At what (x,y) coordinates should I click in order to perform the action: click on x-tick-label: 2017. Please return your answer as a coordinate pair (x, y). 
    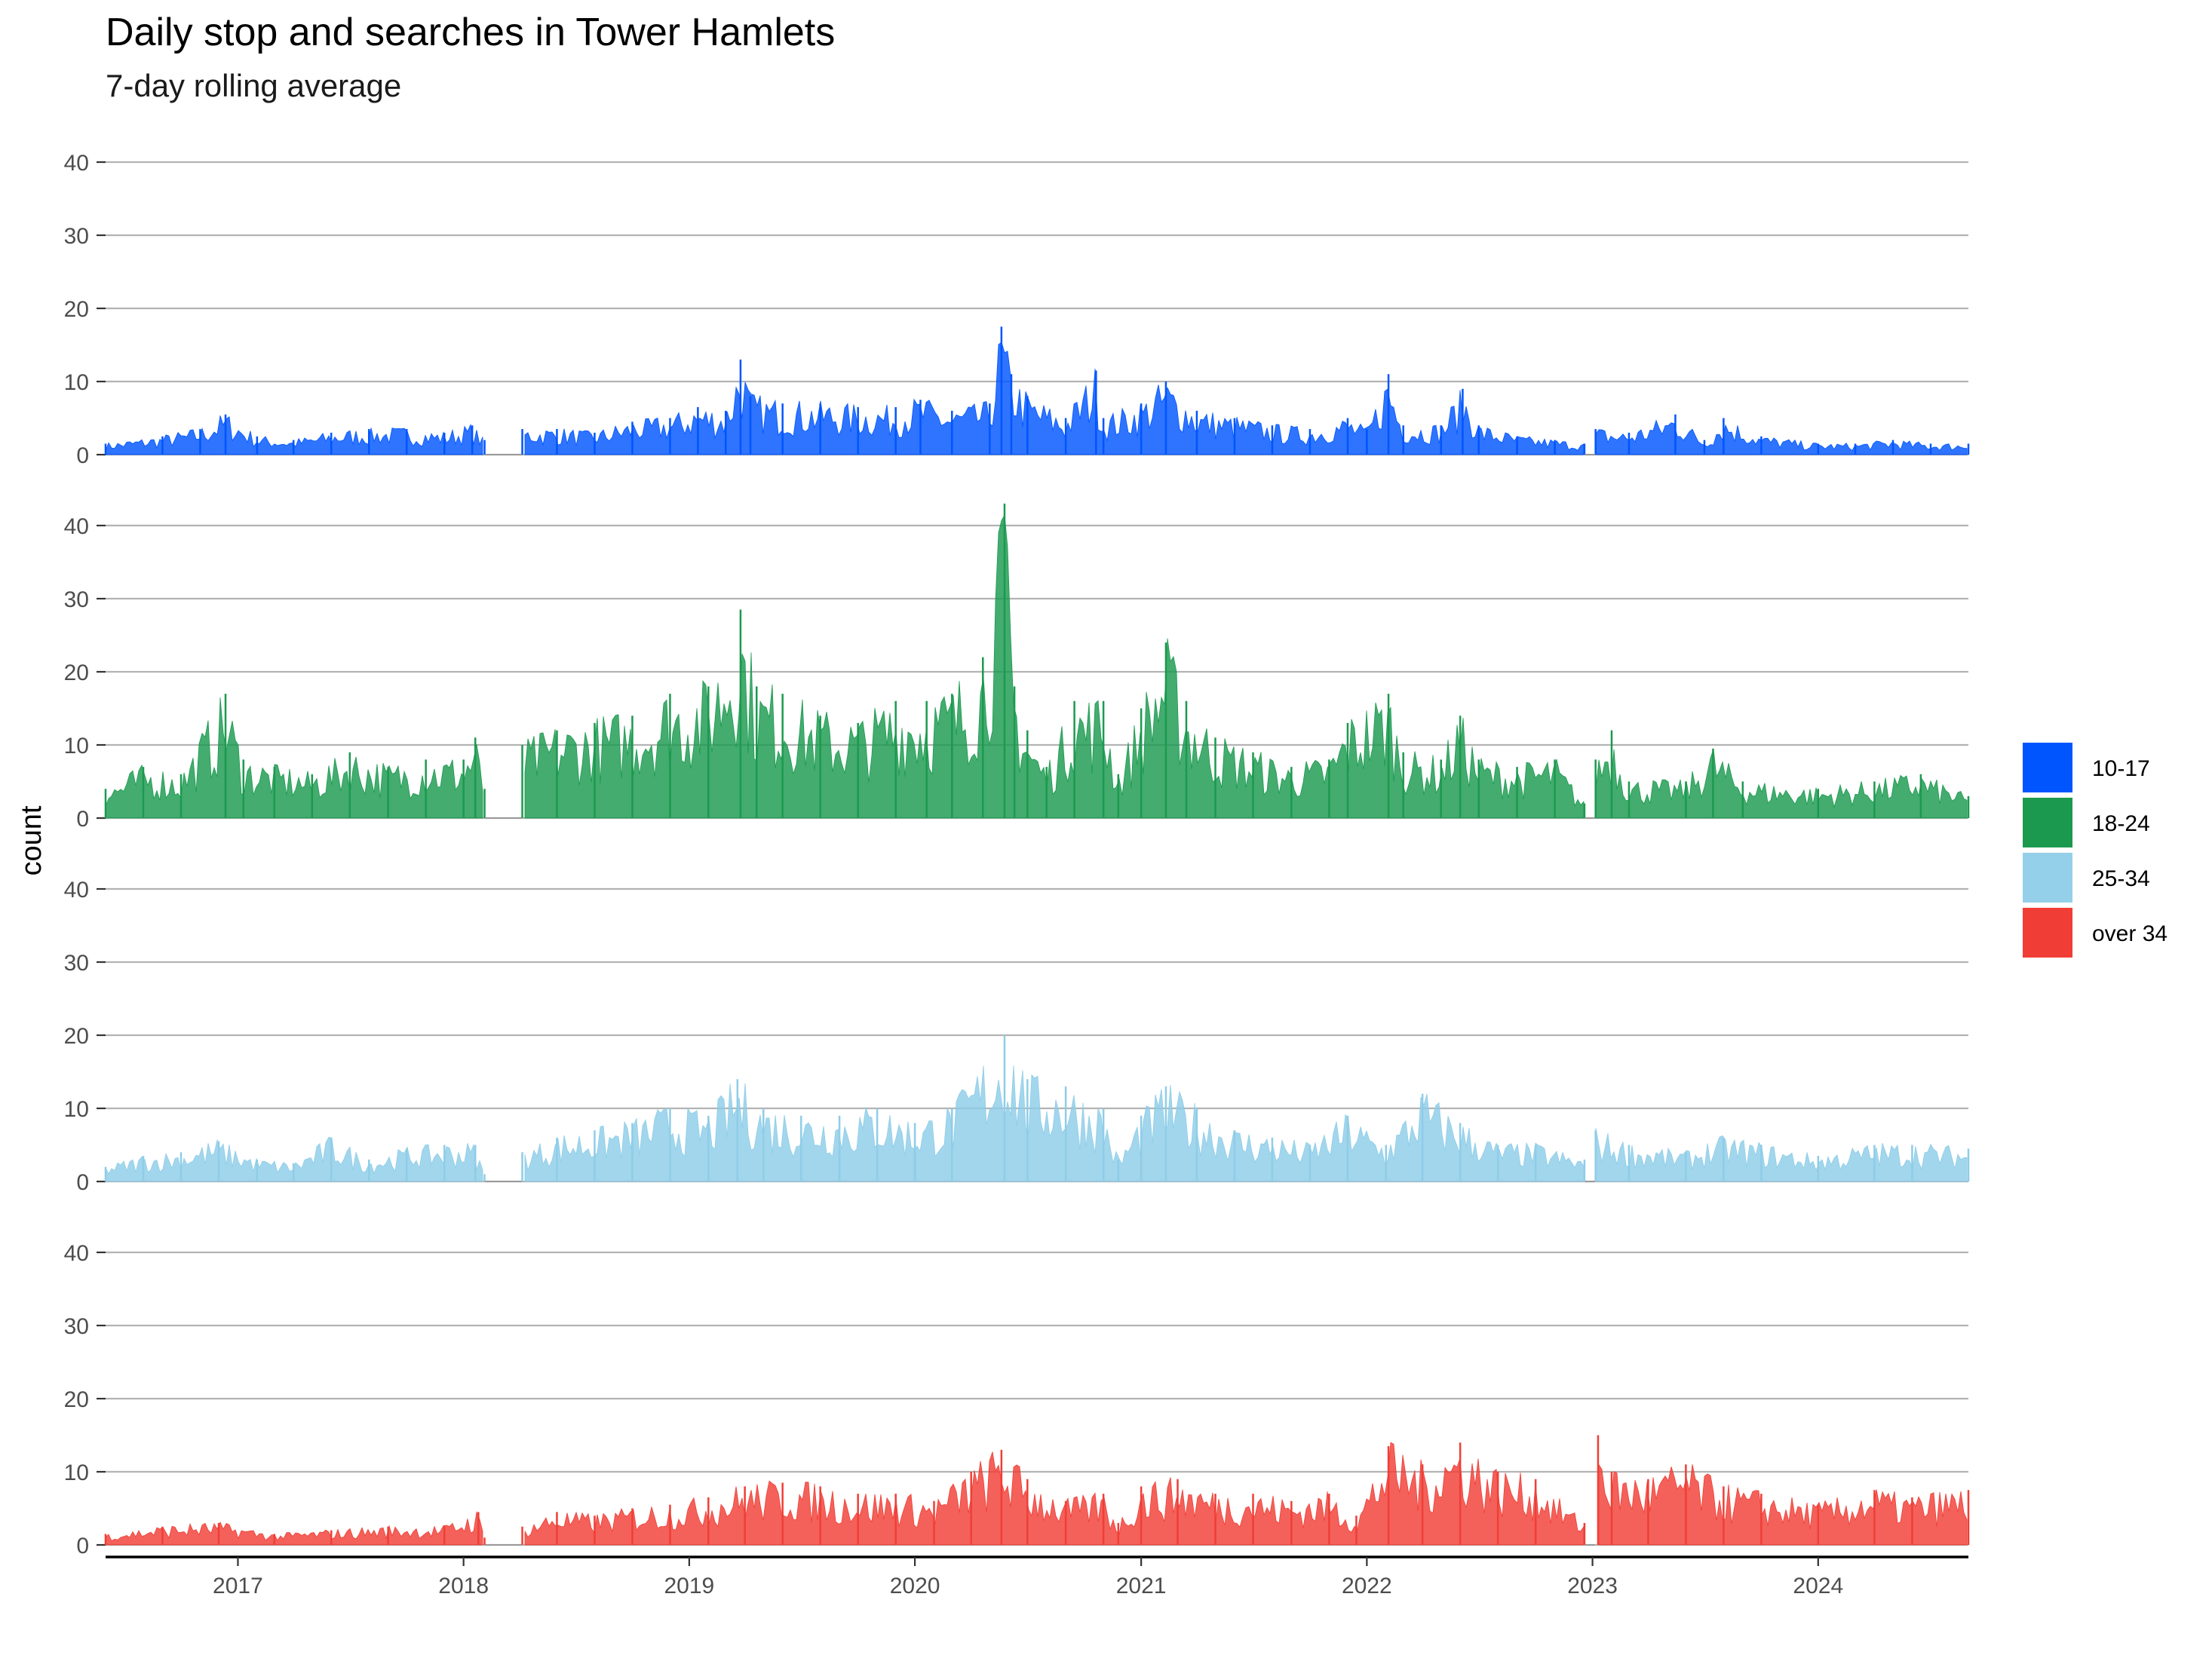
    Looking at the image, I should click on (238, 1586).